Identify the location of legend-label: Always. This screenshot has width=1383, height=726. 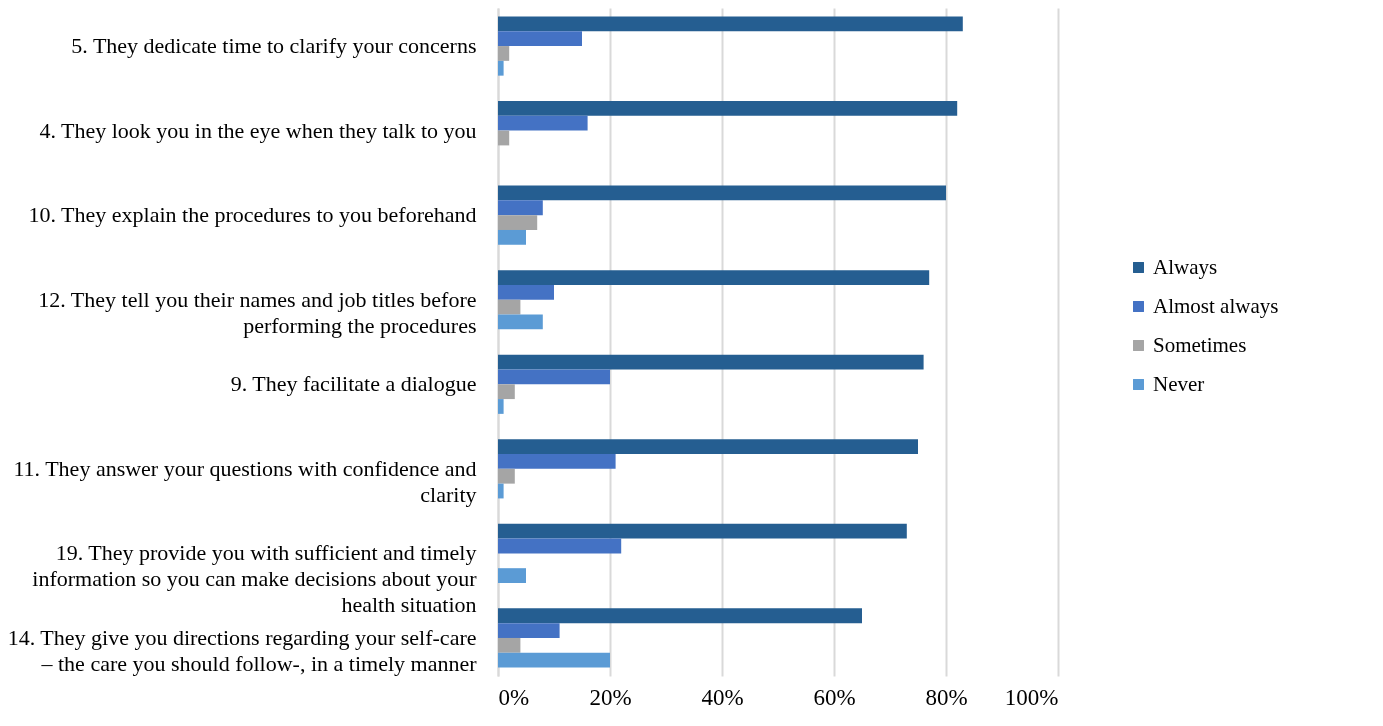
(1185, 266).